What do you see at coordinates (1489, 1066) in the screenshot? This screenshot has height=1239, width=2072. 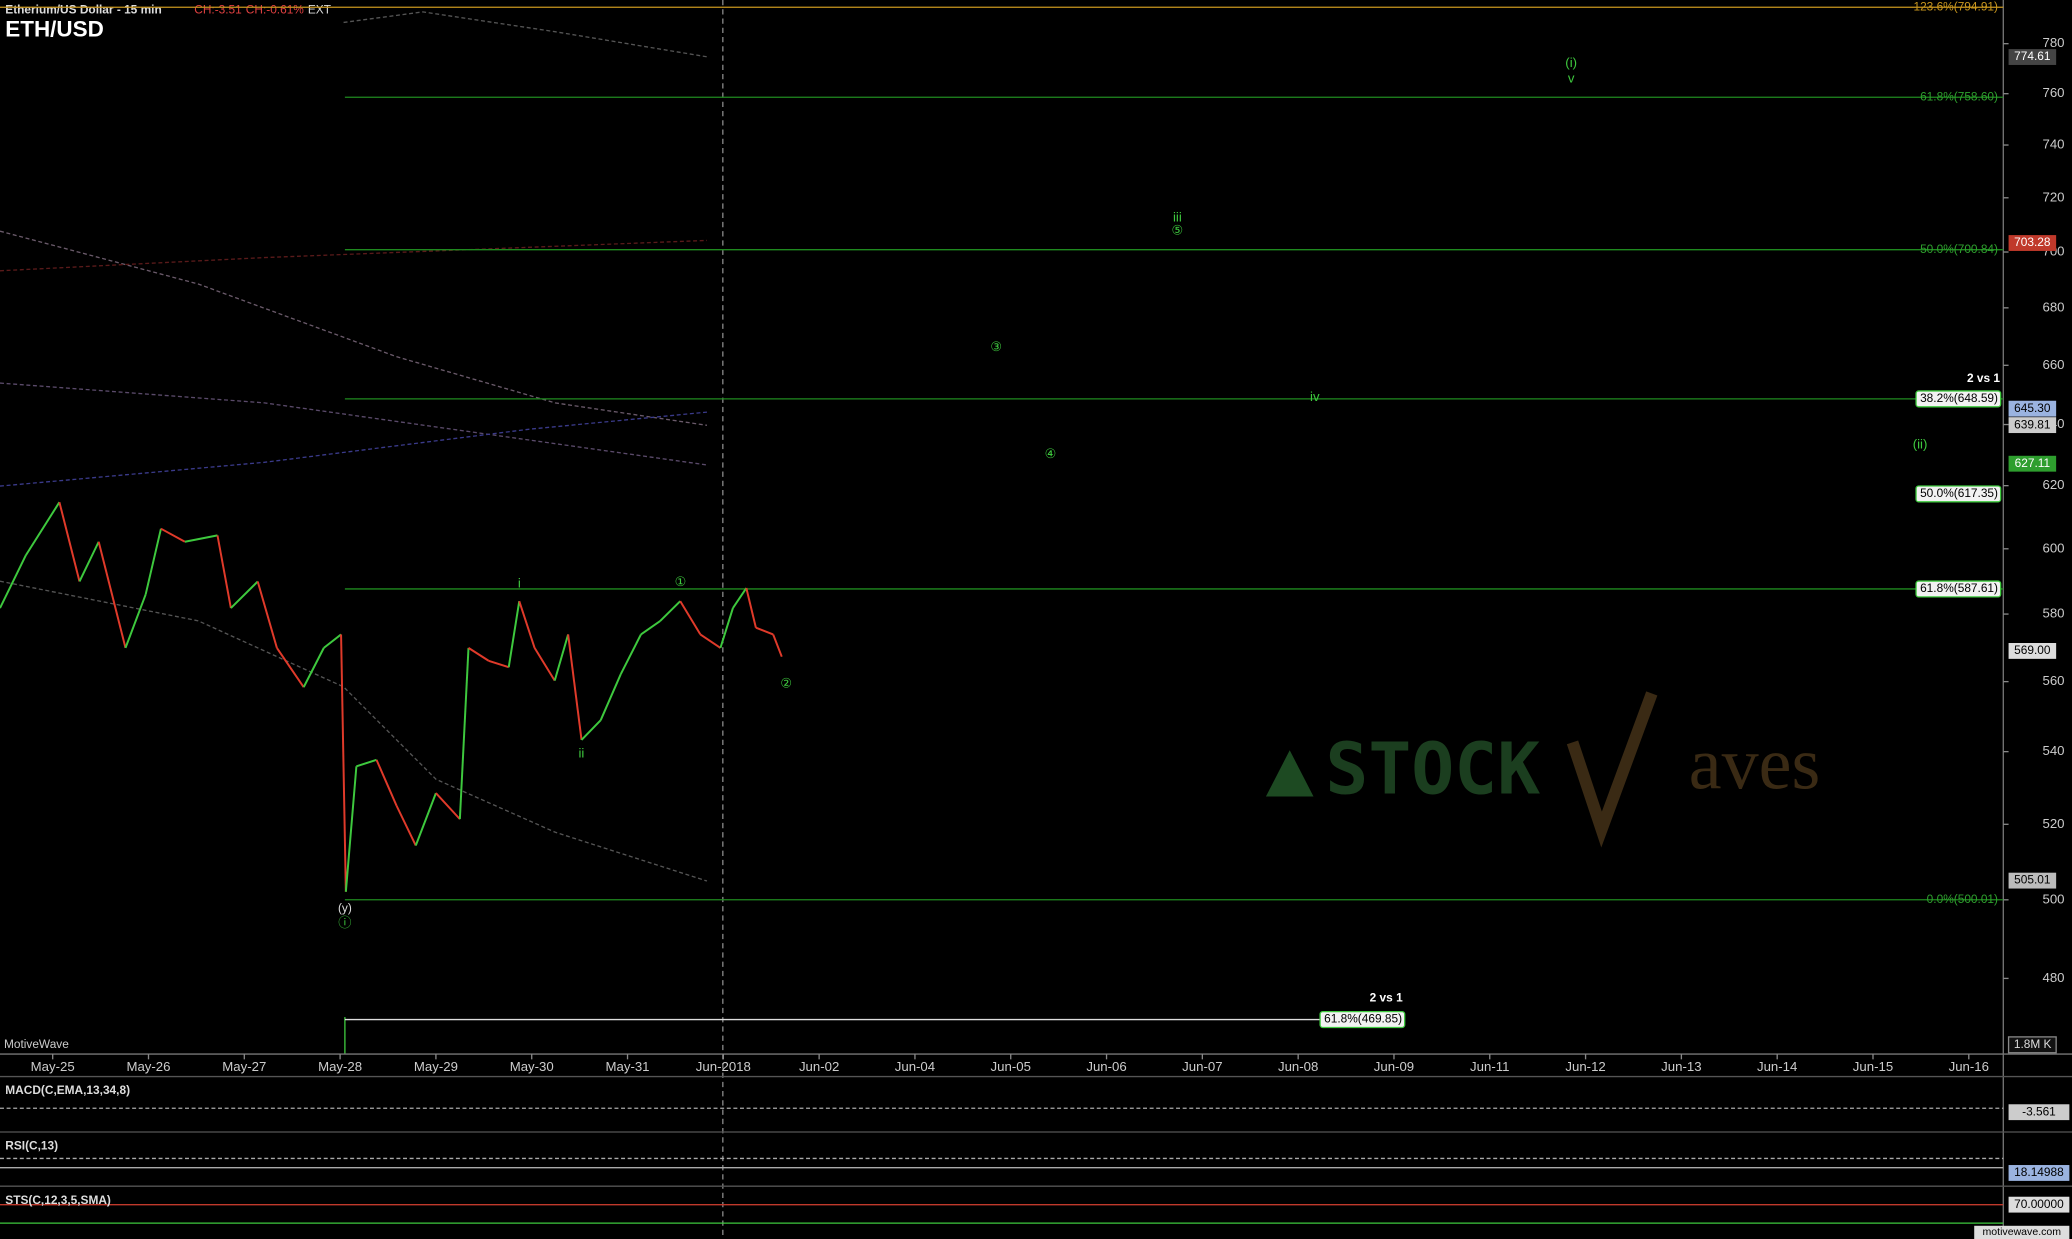 I see `x-tick-label: Jun-11` at bounding box center [1489, 1066].